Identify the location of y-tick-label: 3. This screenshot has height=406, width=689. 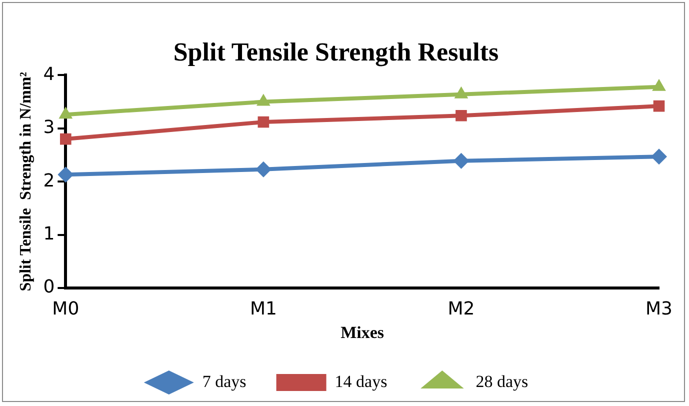
(49, 127).